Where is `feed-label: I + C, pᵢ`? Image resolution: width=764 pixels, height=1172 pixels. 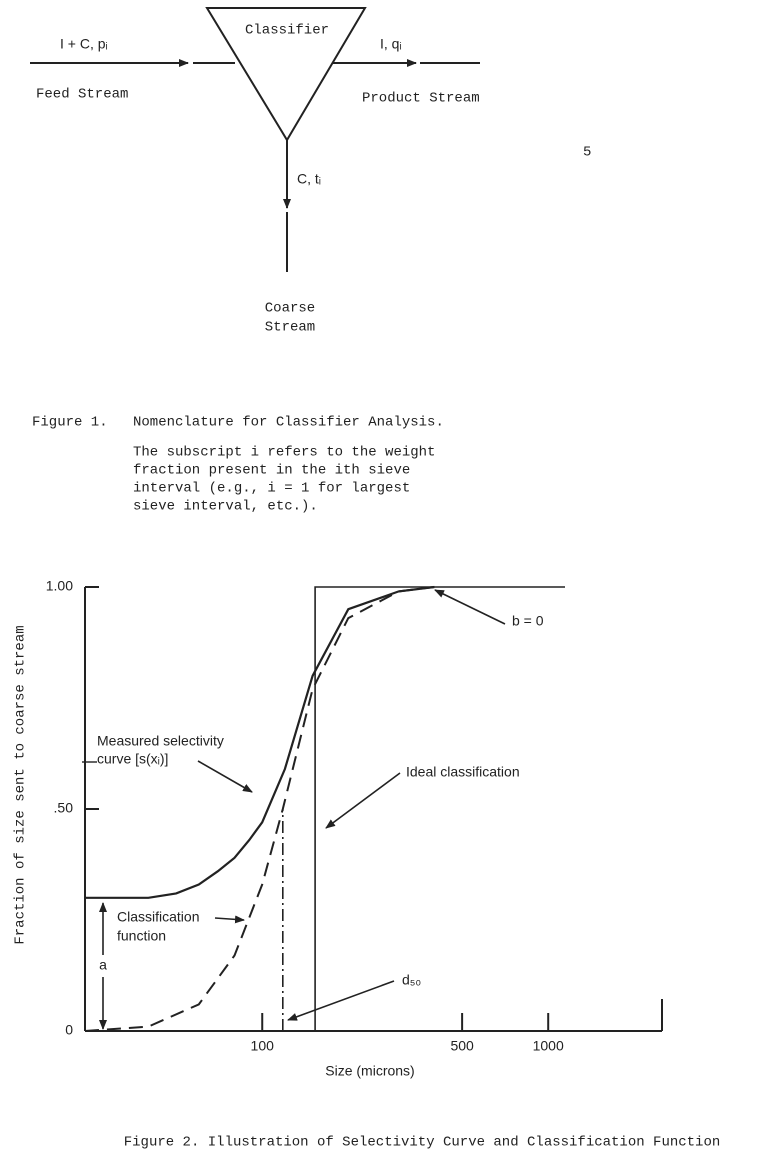
feed-label: I + C, pᵢ is located at coordinates (84, 44).